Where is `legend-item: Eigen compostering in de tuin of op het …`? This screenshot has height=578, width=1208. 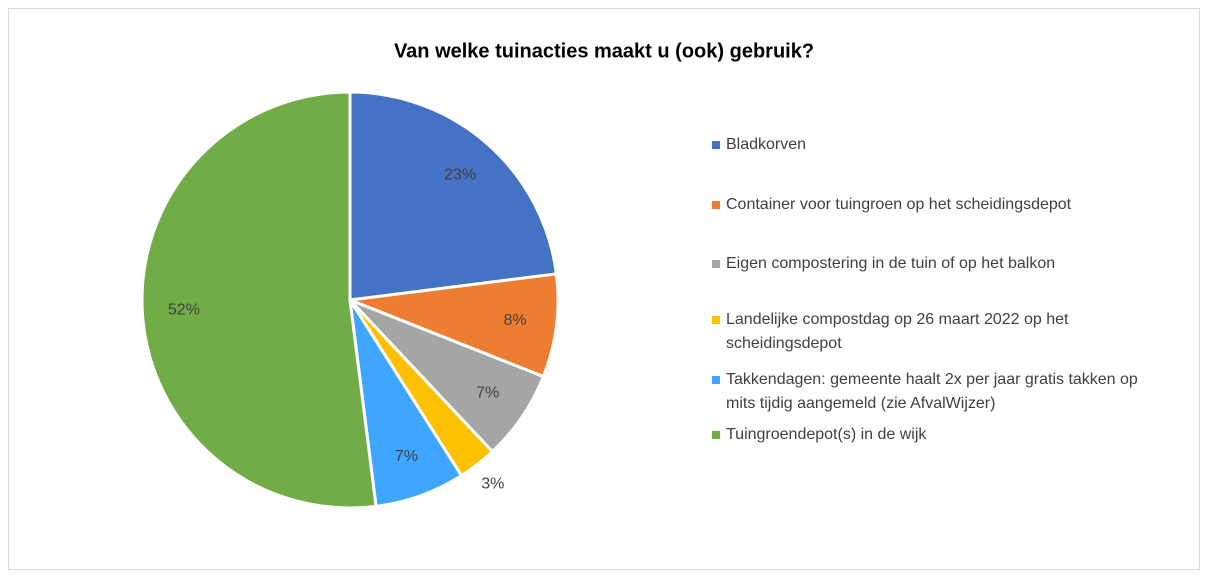
legend-item: Eigen compostering in de tuin of op het … is located at coordinates (937, 264).